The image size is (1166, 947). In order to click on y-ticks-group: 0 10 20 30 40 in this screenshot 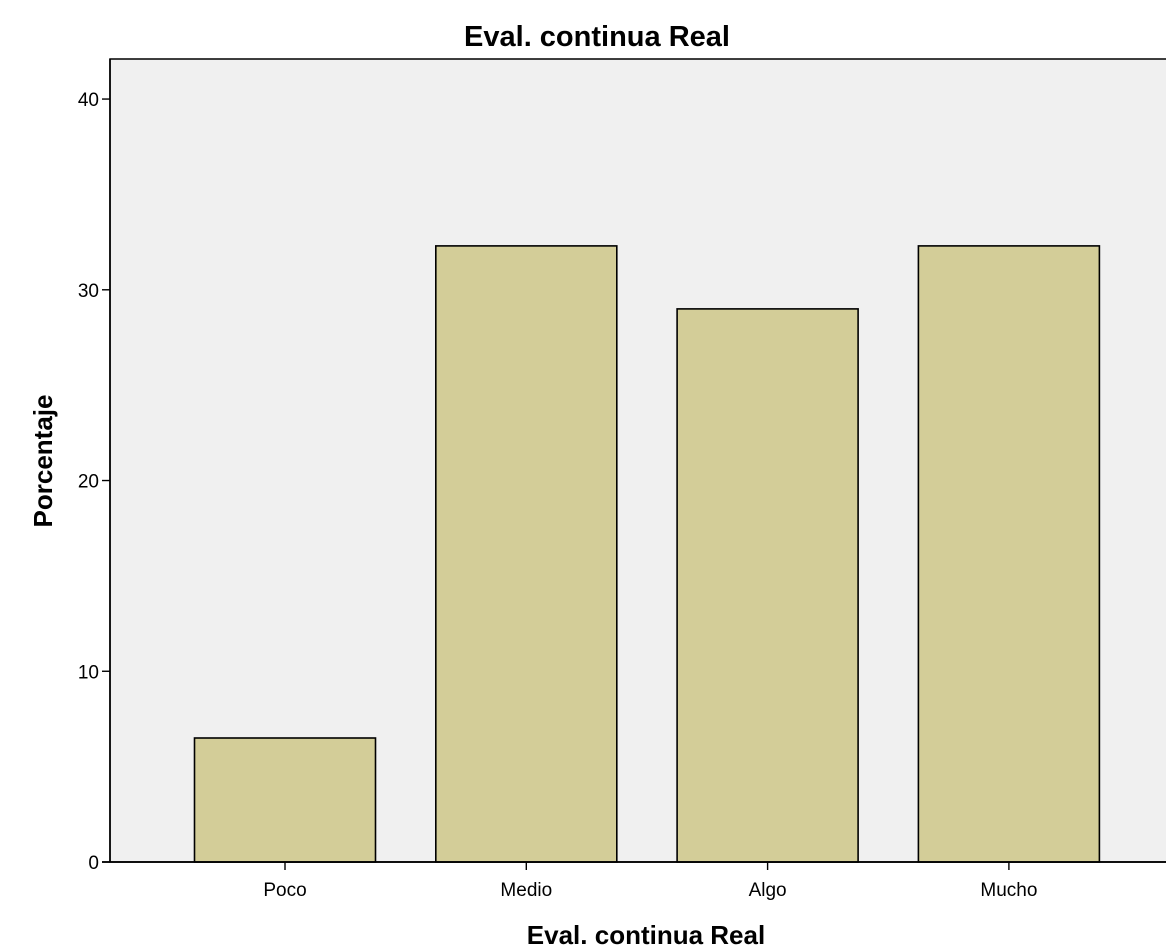, I will do `click(94, 482)`.